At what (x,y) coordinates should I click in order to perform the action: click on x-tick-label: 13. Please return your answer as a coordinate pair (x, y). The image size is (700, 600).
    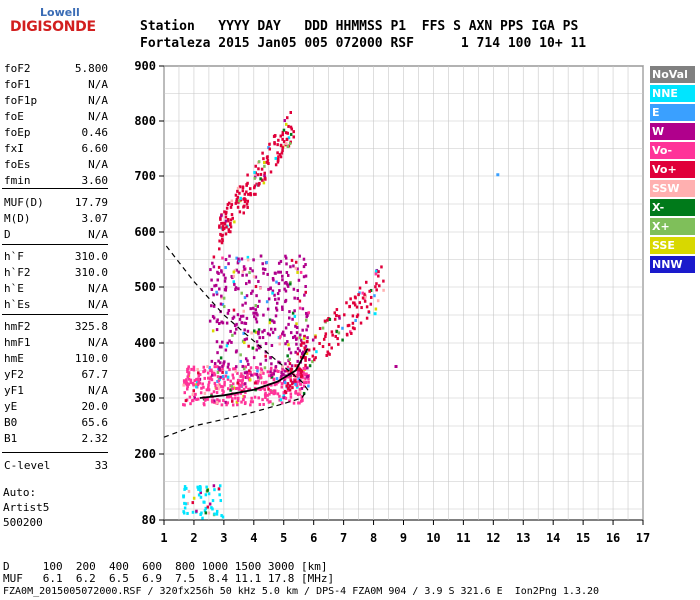
    Looking at the image, I should click on (523, 538).